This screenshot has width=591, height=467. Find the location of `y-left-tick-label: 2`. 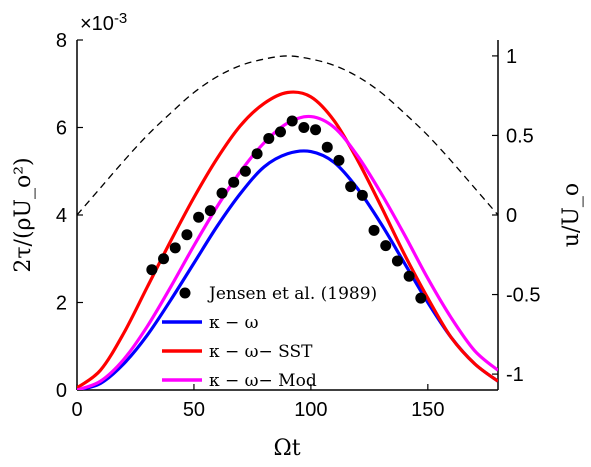

y-left-tick-label: 2 is located at coordinates (61, 304).